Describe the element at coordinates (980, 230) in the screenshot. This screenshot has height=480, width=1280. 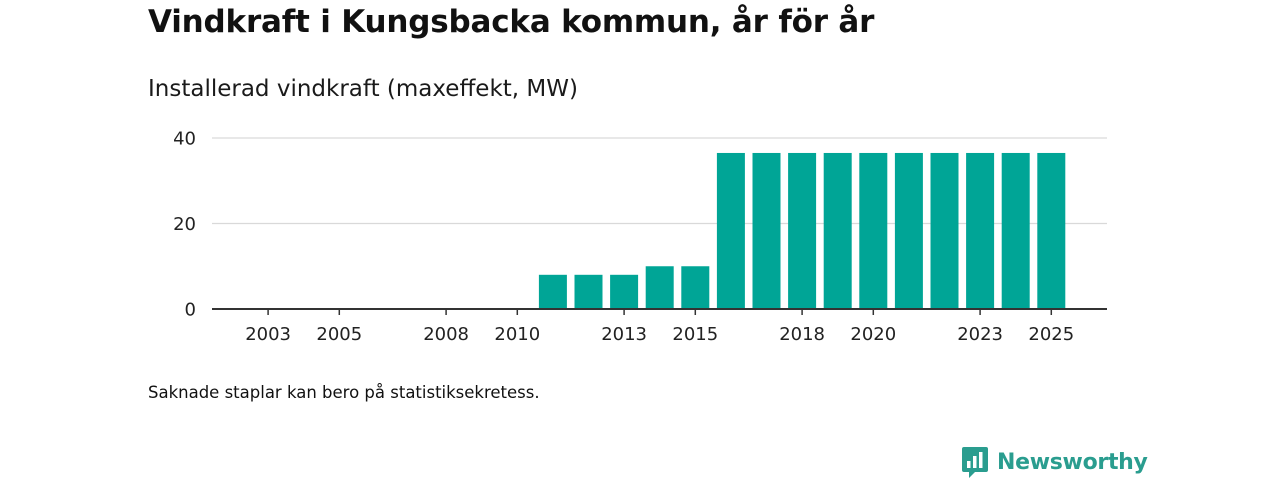
I see `bar-2023` at that location.